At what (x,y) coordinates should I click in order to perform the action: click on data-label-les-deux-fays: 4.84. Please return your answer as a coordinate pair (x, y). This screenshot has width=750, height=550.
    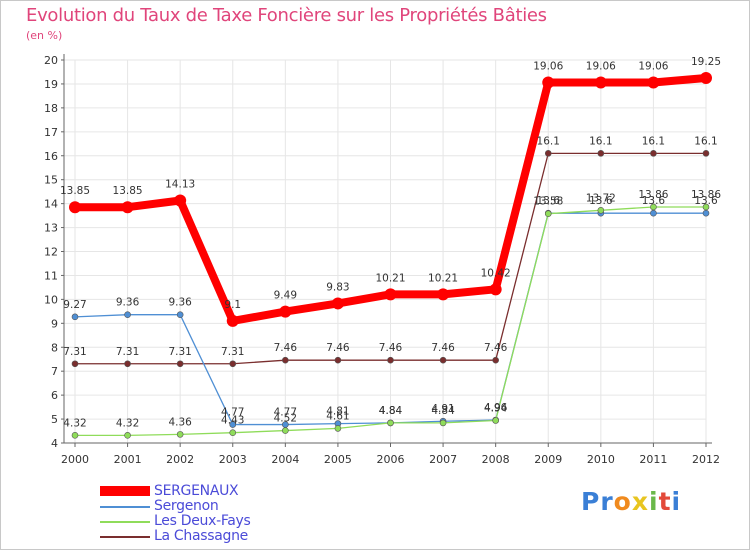
    Looking at the image, I should click on (443, 411).